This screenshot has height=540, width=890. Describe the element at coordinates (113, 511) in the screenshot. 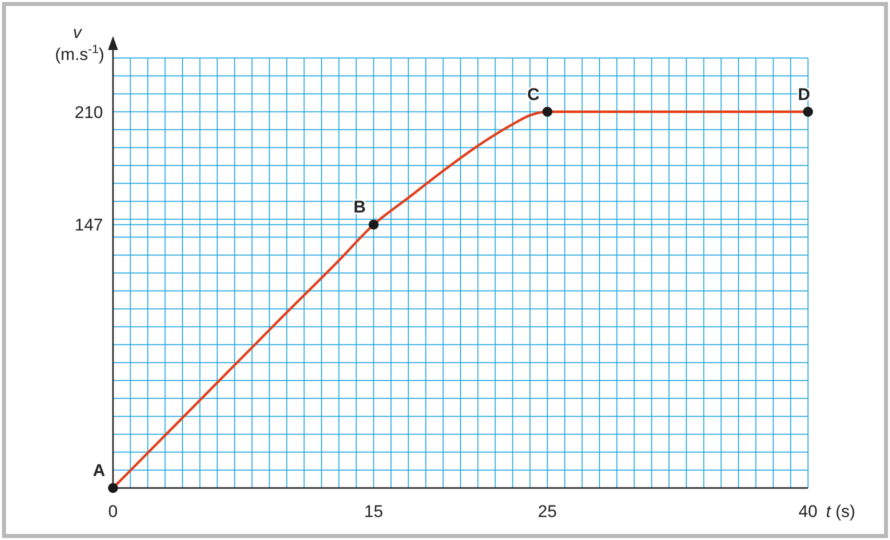

I see `x-tick-label: 0` at that location.